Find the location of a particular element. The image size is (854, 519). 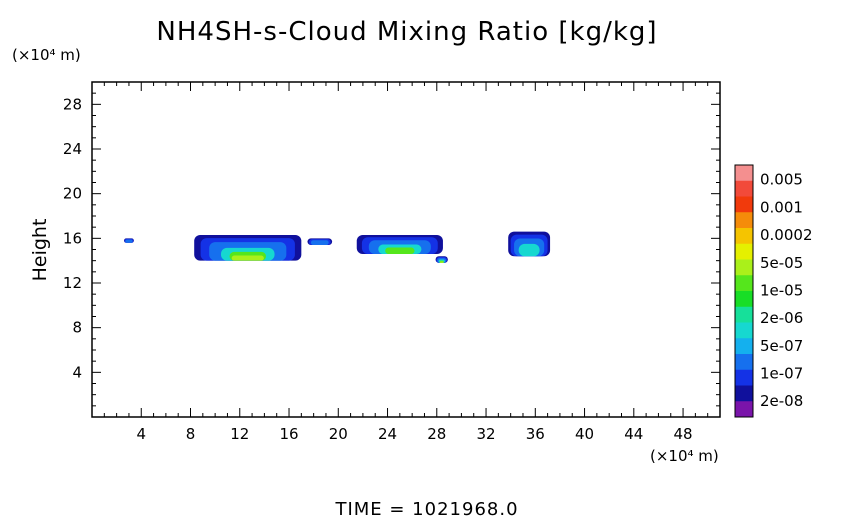

x-tick-label: 36 is located at coordinates (535, 434).